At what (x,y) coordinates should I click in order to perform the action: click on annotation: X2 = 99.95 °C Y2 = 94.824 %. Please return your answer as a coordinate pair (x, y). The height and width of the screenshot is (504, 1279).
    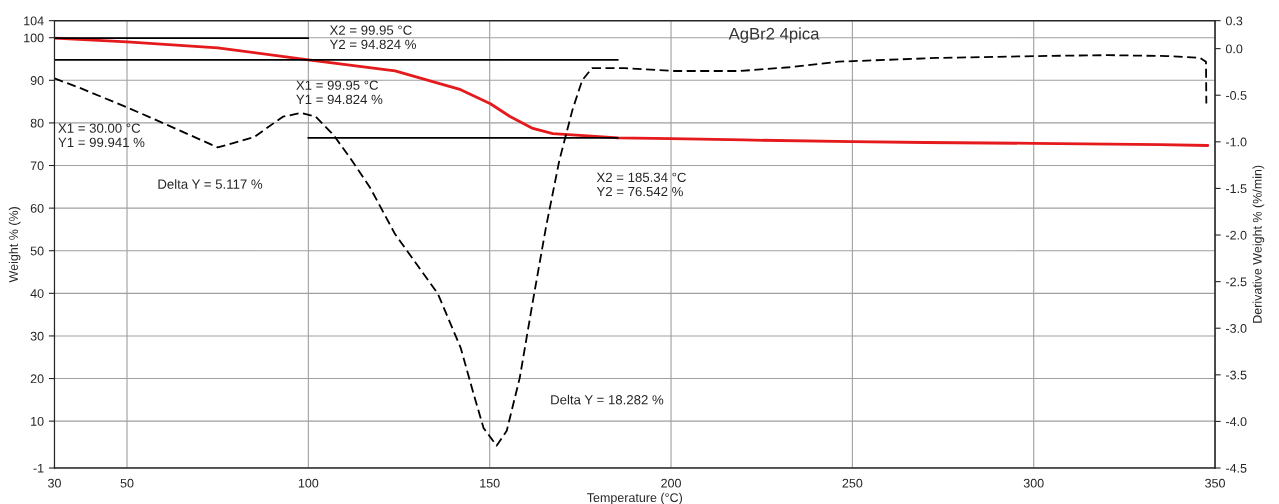
    Looking at the image, I should click on (372, 37).